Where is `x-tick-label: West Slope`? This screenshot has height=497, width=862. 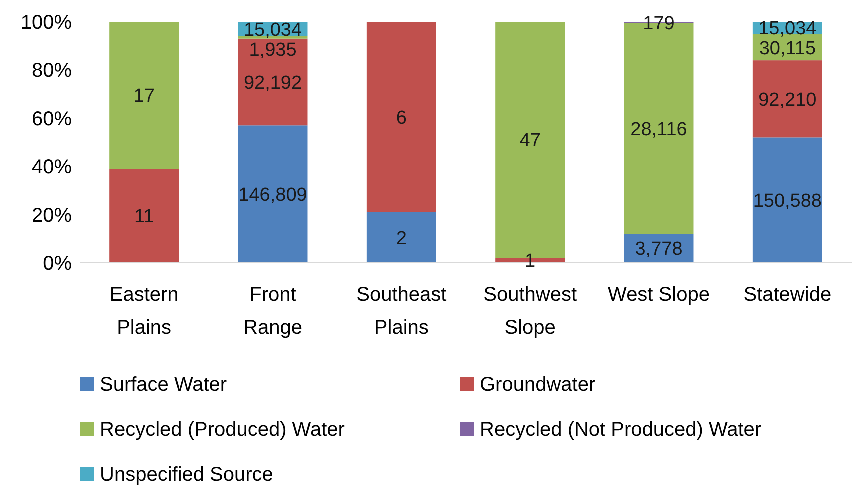 x-tick-label: West Slope is located at coordinates (659, 295).